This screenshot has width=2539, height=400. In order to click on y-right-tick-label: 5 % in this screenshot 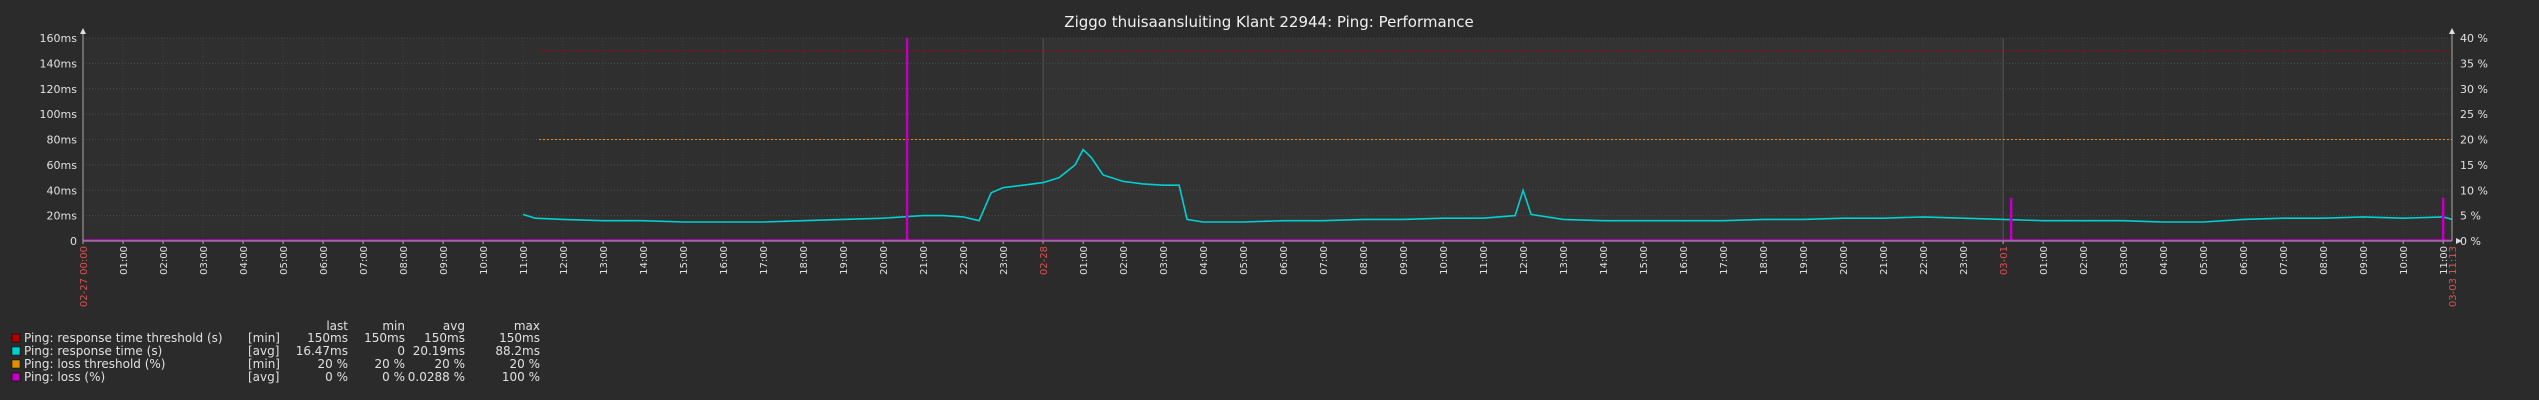, I will do `click(2470, 216)`.